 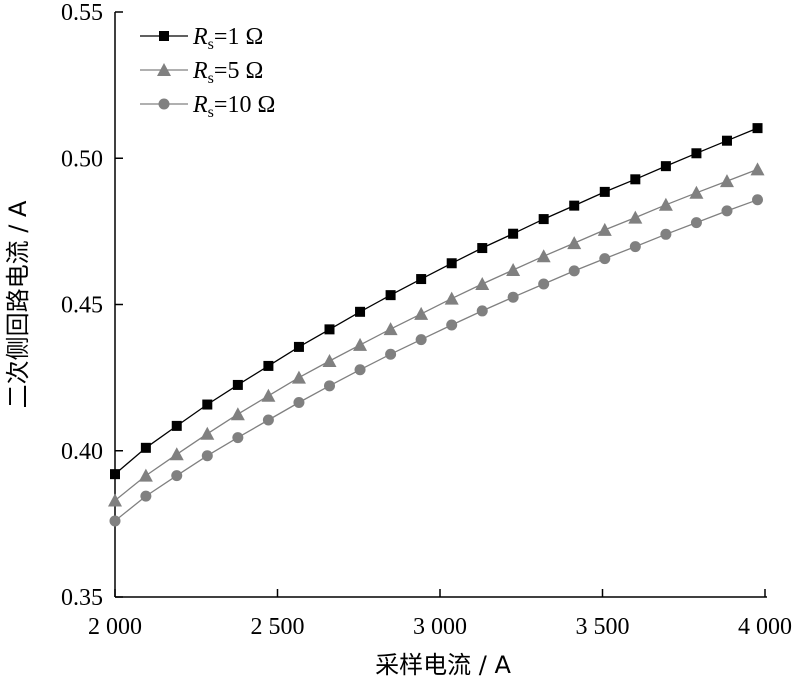 What do you see at coordinates (82, 598) in the screenshot?
I see `y-tick-label: 0.35` at bounding box center [82, 598].